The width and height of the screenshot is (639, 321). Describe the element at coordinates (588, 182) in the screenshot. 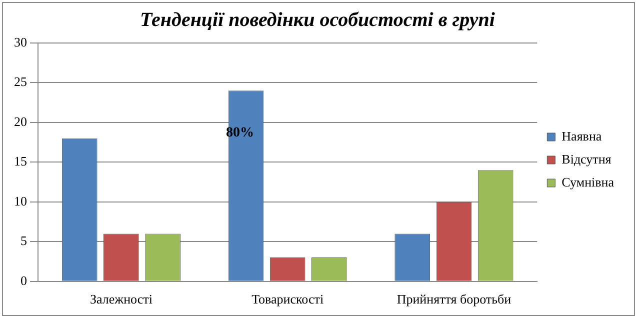

I see `legend-label: Сумнівна` at that location.